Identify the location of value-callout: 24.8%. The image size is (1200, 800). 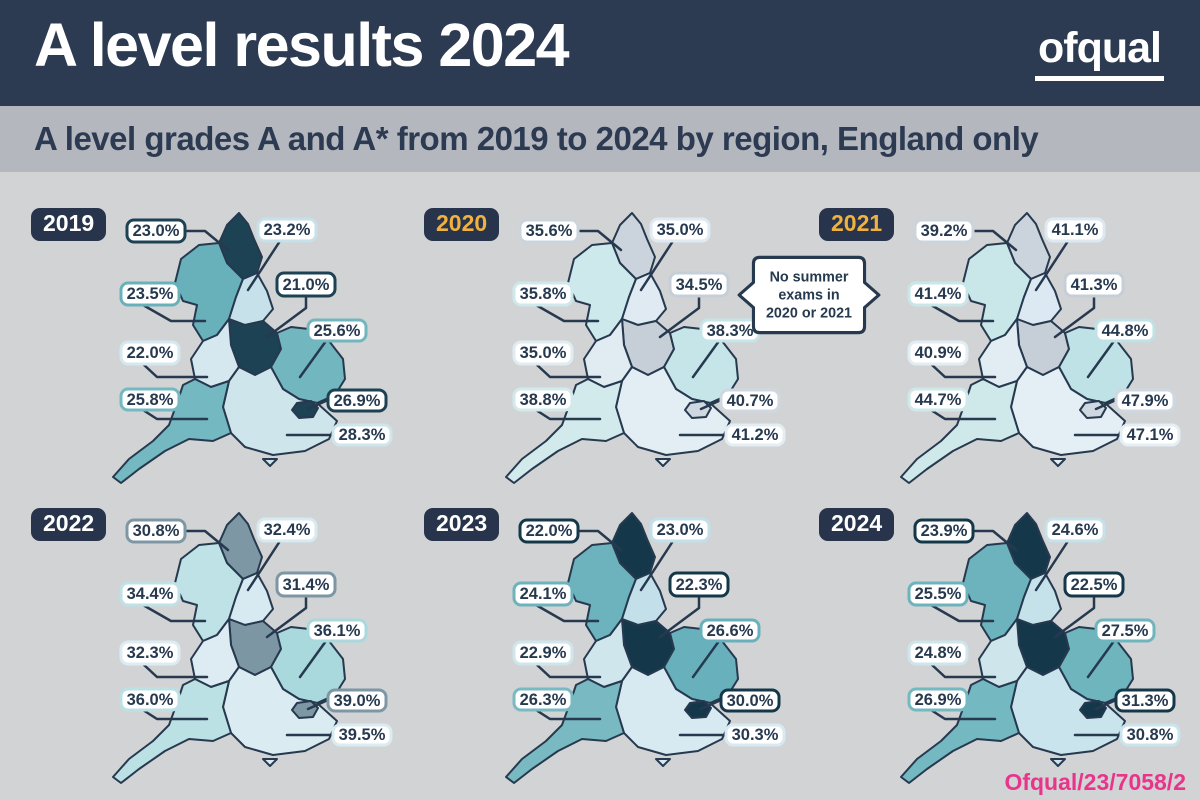
(938, 653).